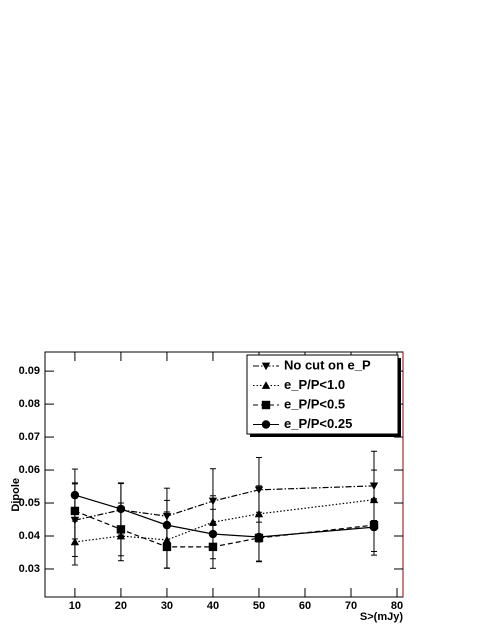  I want to click on legend-label: e_P/P<1.0, so click(314, 384).